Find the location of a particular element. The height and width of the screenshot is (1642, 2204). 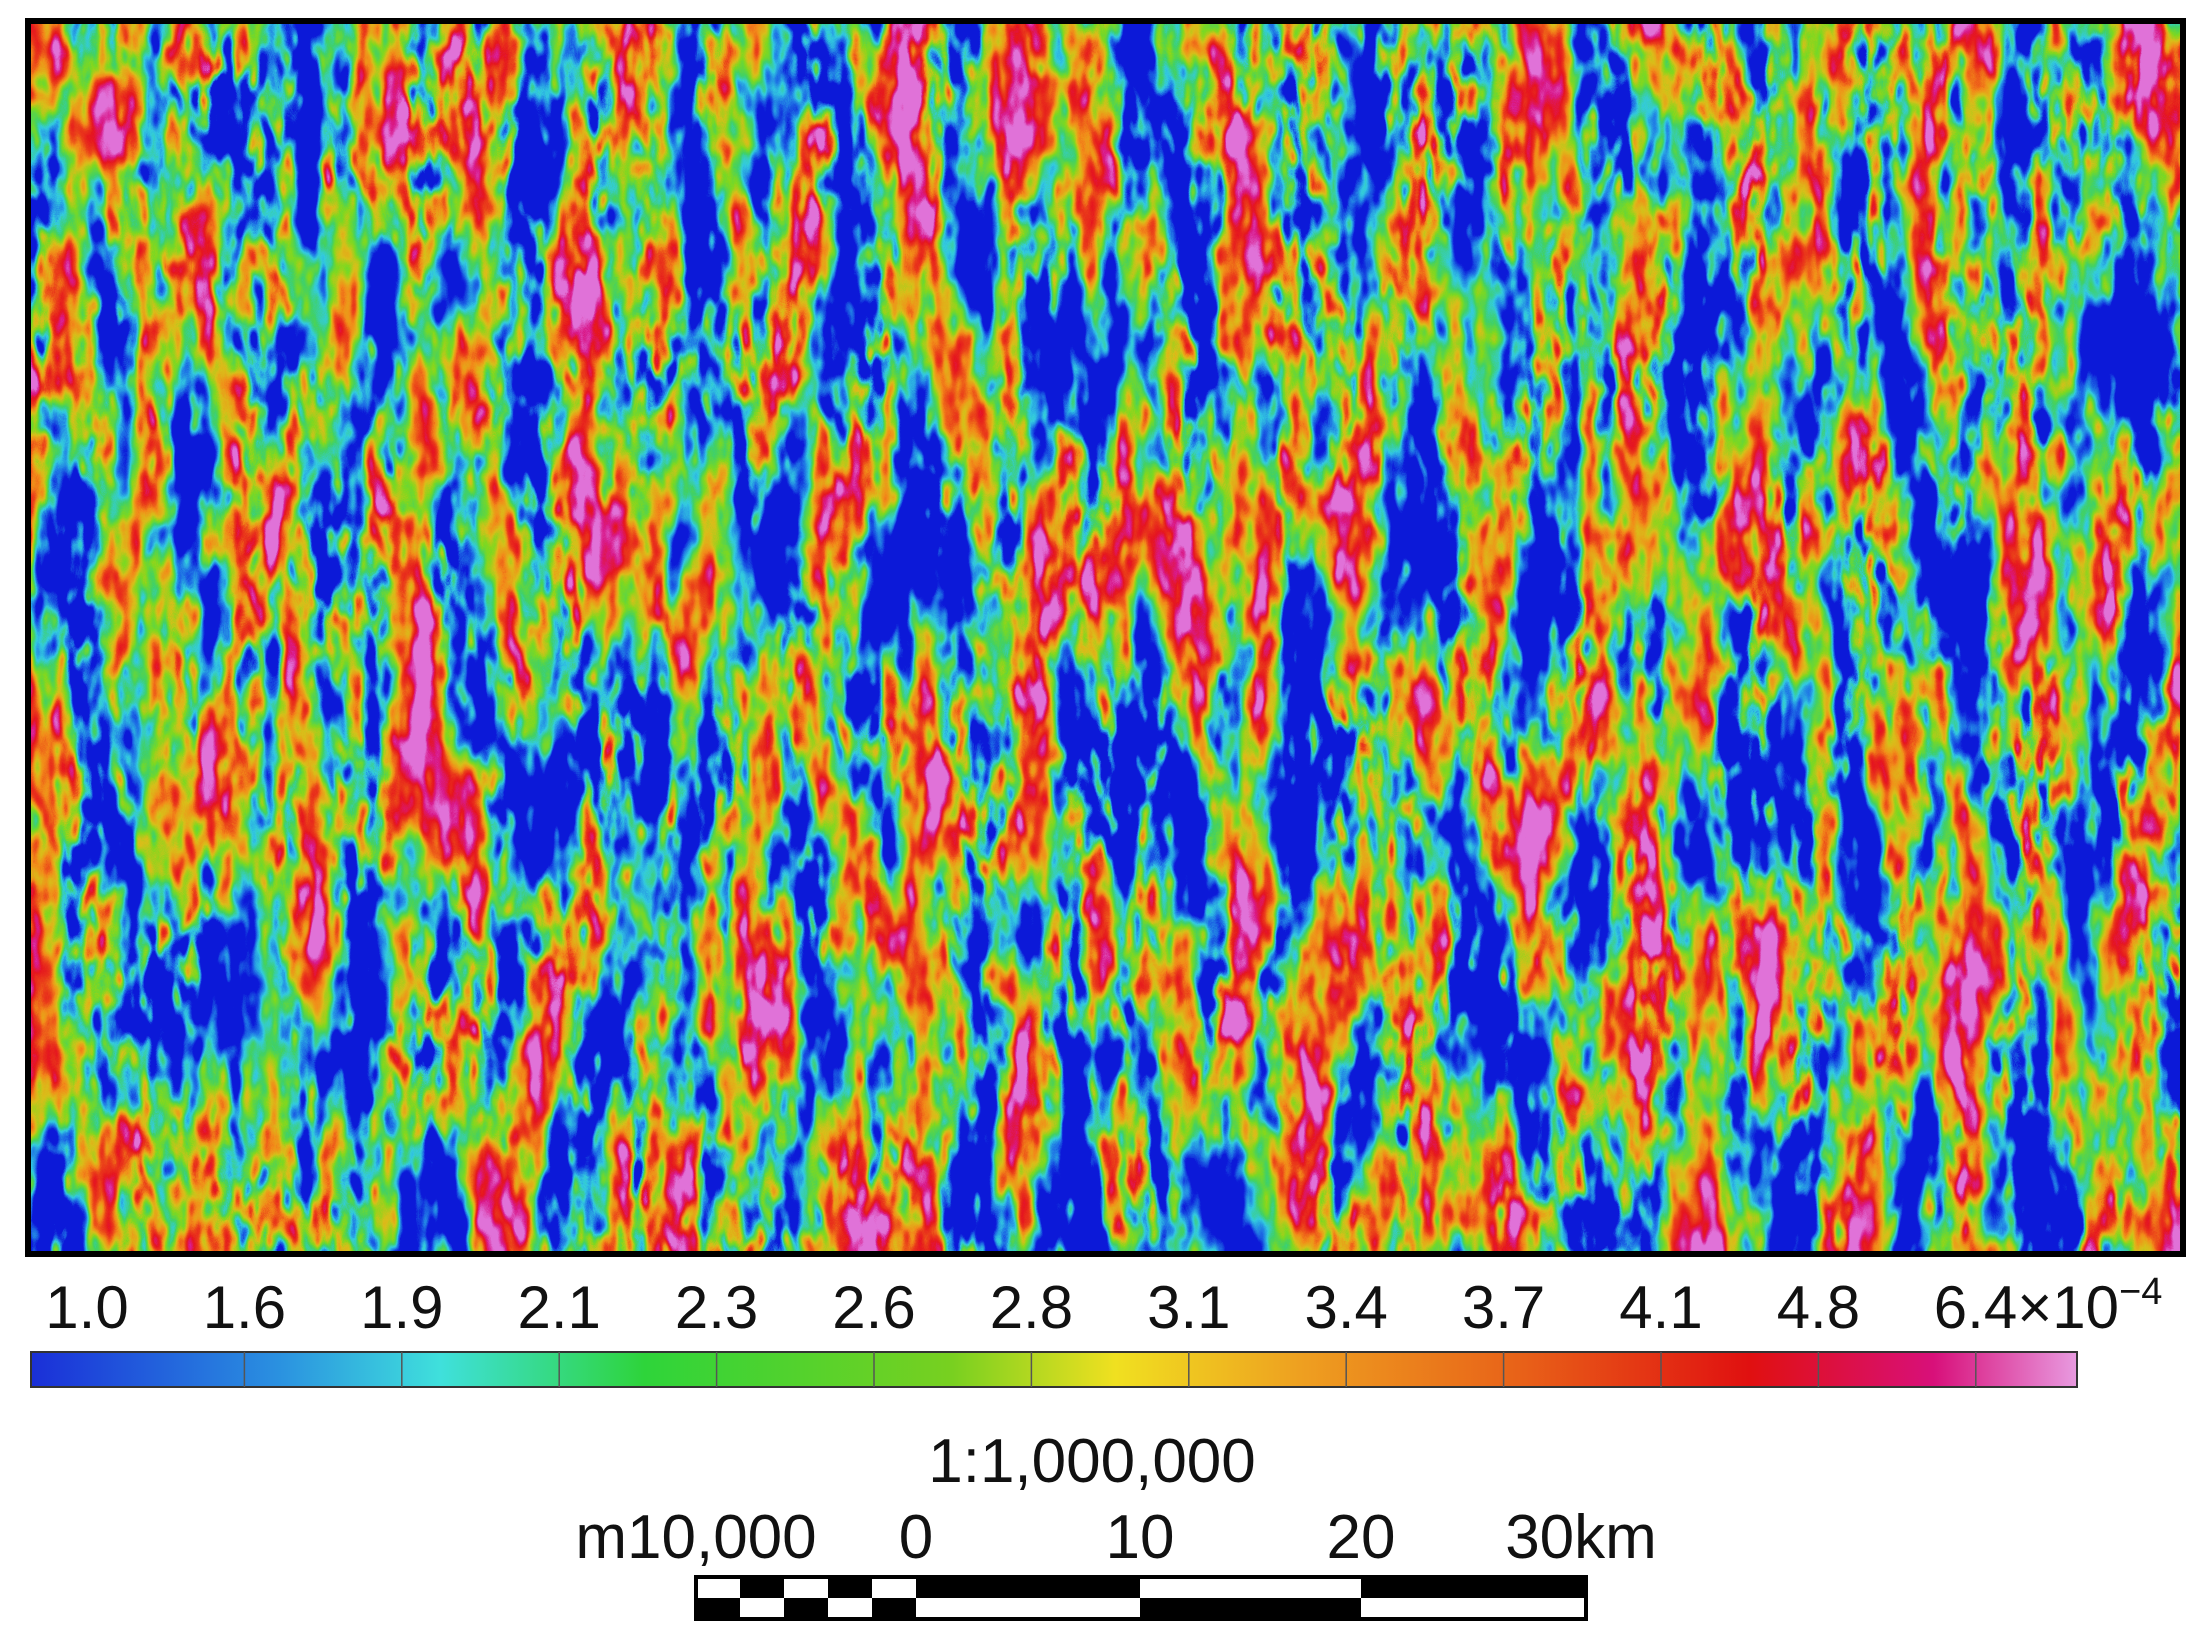

colorbar-exponent: −4 is located at coordinates (2140, 1292).